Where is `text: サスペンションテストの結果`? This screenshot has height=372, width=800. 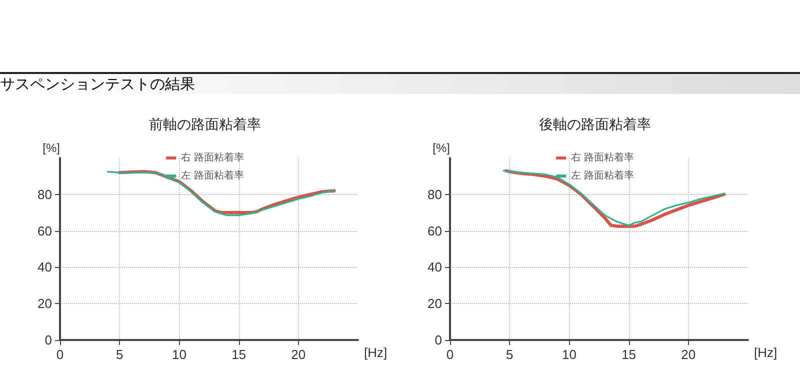 text: サスペンションテストの結果 is located at coordinates (400, 83).